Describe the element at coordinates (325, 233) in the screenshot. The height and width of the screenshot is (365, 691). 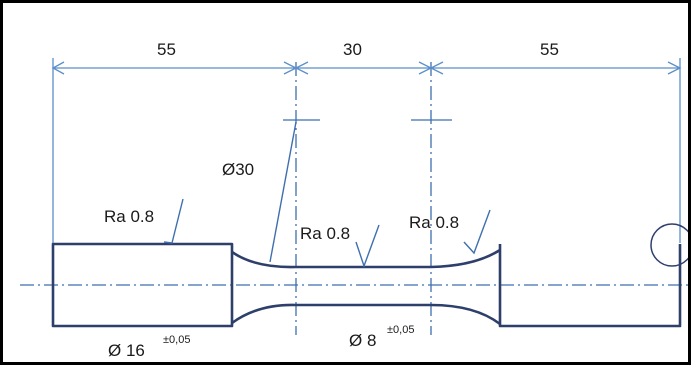
I see `roughness-label-middle: Ra 0.8` at that location.